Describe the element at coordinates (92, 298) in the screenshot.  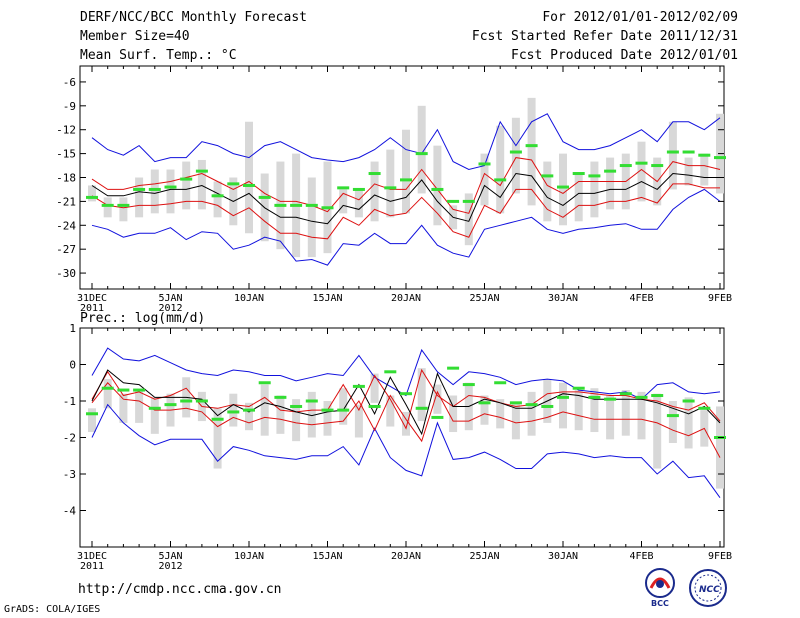
I see `panel1-xtick-label: 31DEC` at that location.